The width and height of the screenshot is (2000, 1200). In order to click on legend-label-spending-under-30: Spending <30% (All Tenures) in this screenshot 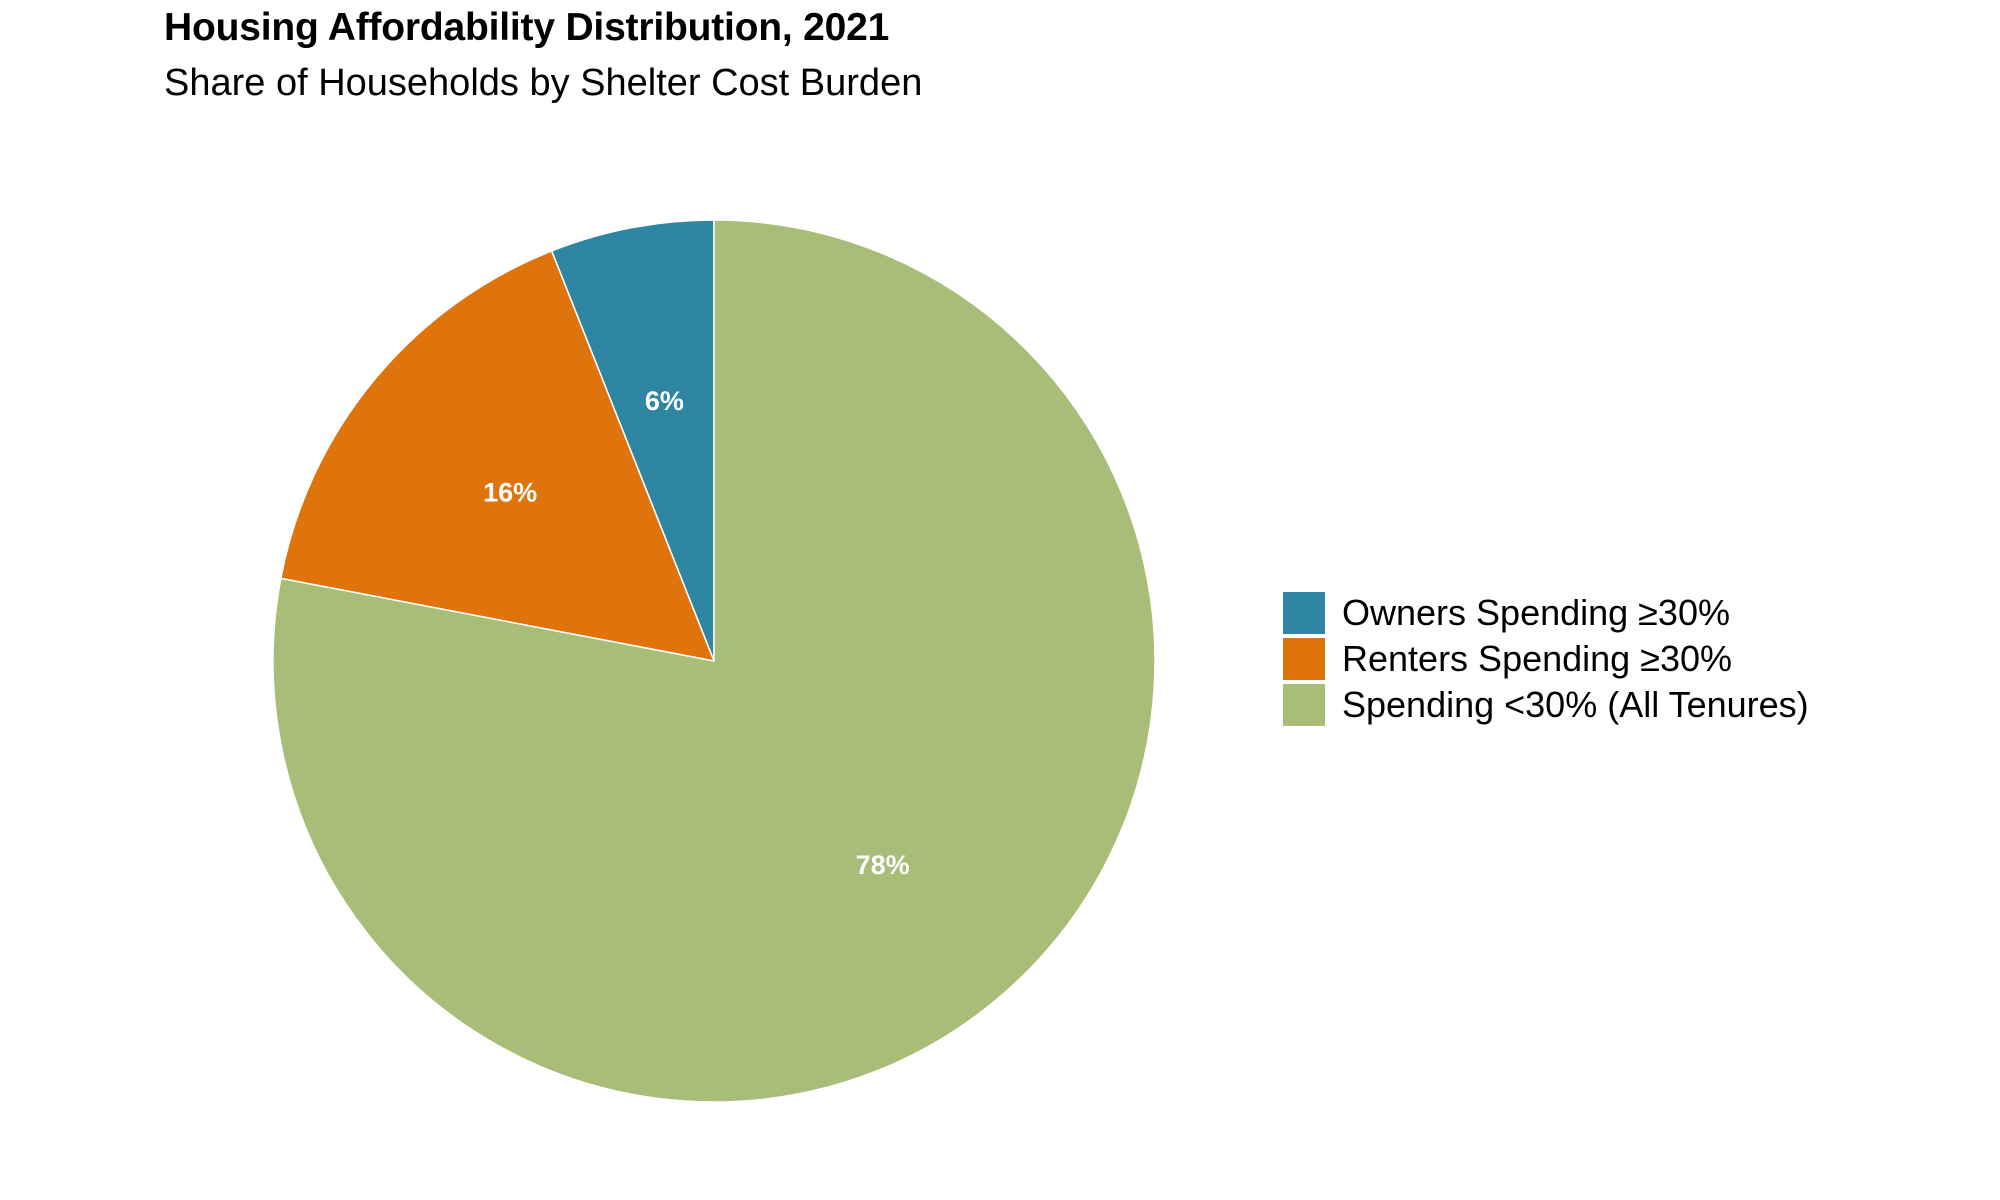, I will do `click(1575, 704)`.